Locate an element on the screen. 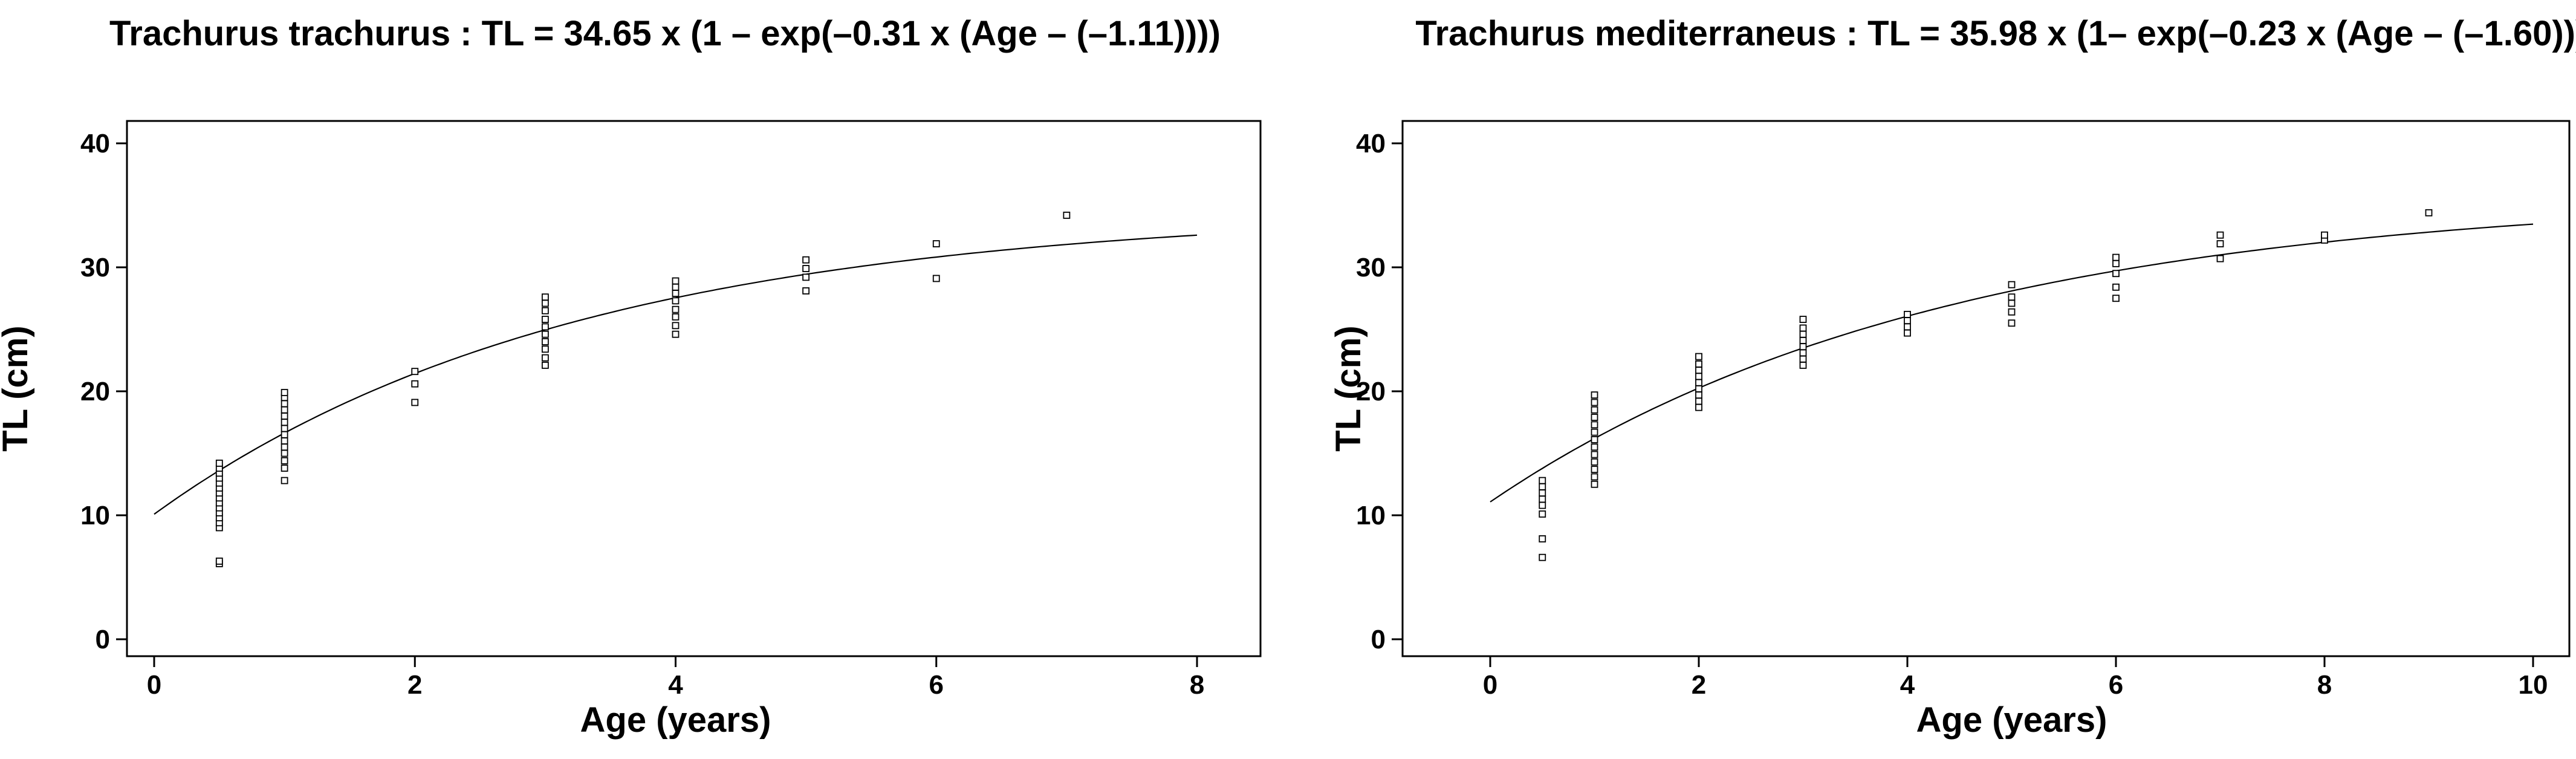  x-tick-label: 10 is located at coordinates (2534, 685).